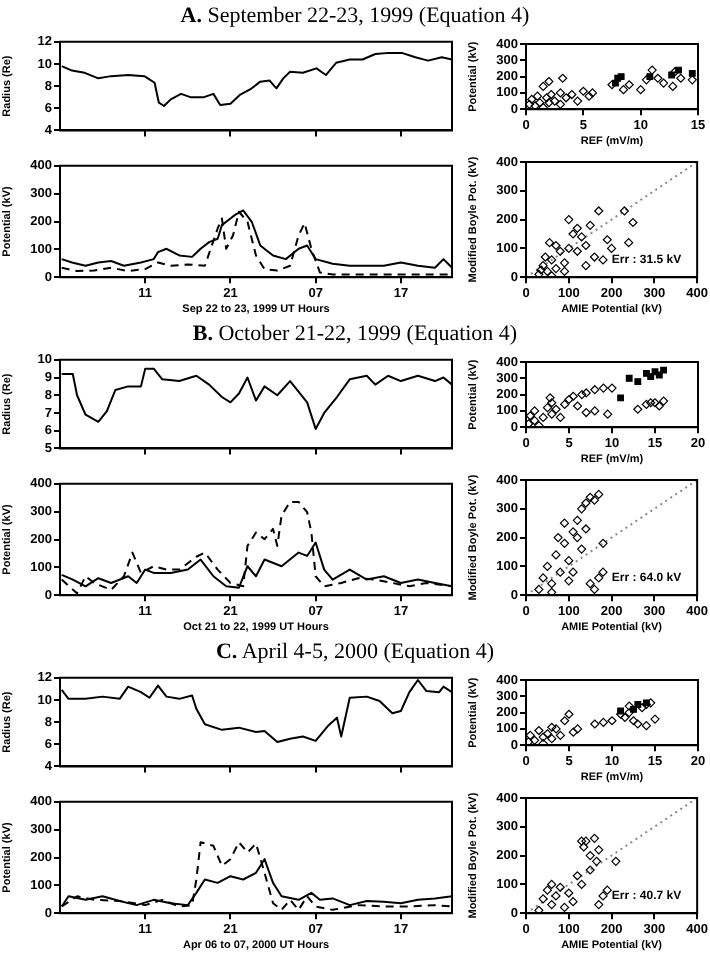 Image resolution: width=710 pixels, height=960 pixels. I want to click on chart-title: B. October 21-22, 1999 (Equation 4), so click(355, 335).